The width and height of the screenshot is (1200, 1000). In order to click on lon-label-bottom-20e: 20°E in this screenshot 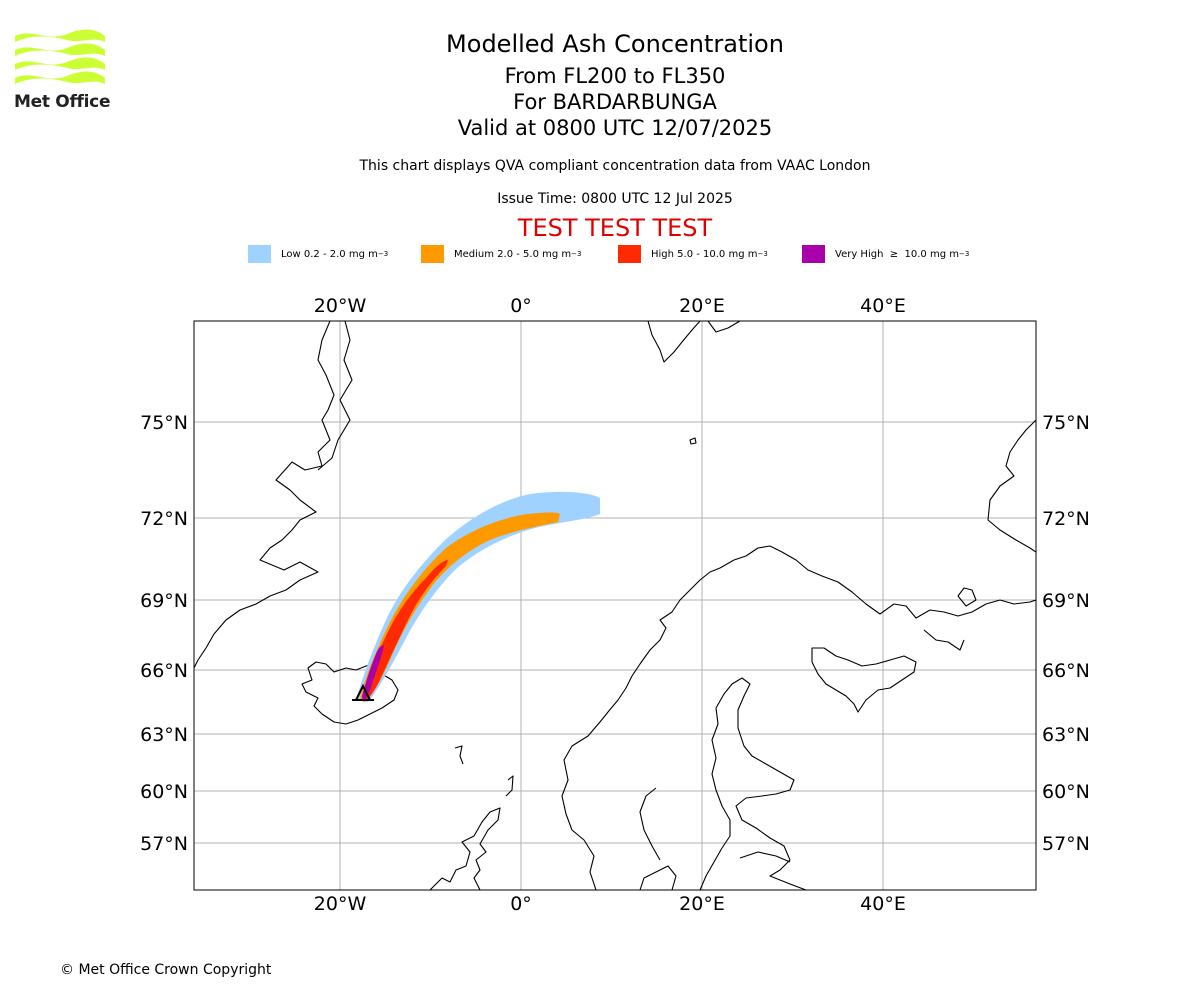, I will do `click(702, 904)`.